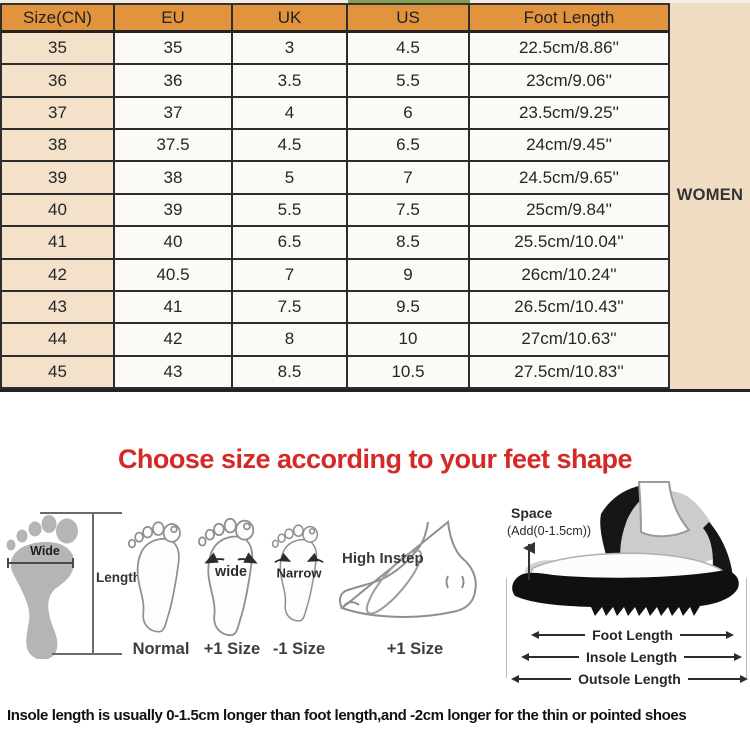  What do you see at coordinates (570, 114) in the screenshot?
I see `table-cell: 23.5cm/9.25''` at bounding box center [570, 114].